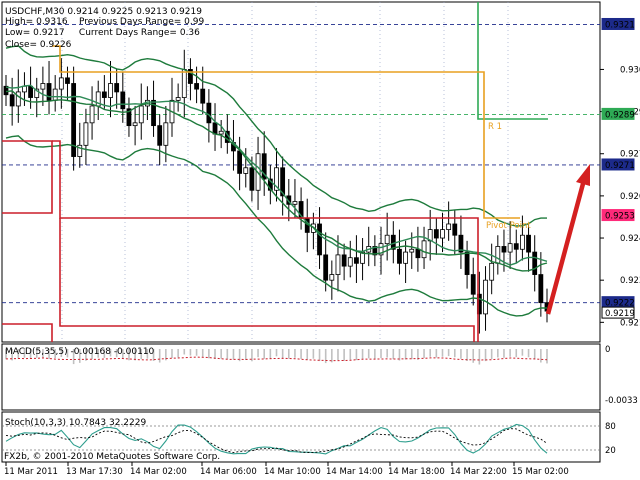  What do you see at coordinates (38, 45) in the screenshot?
I see `info-line-close: Close= 0.9226` at bounding box center [38, 45].